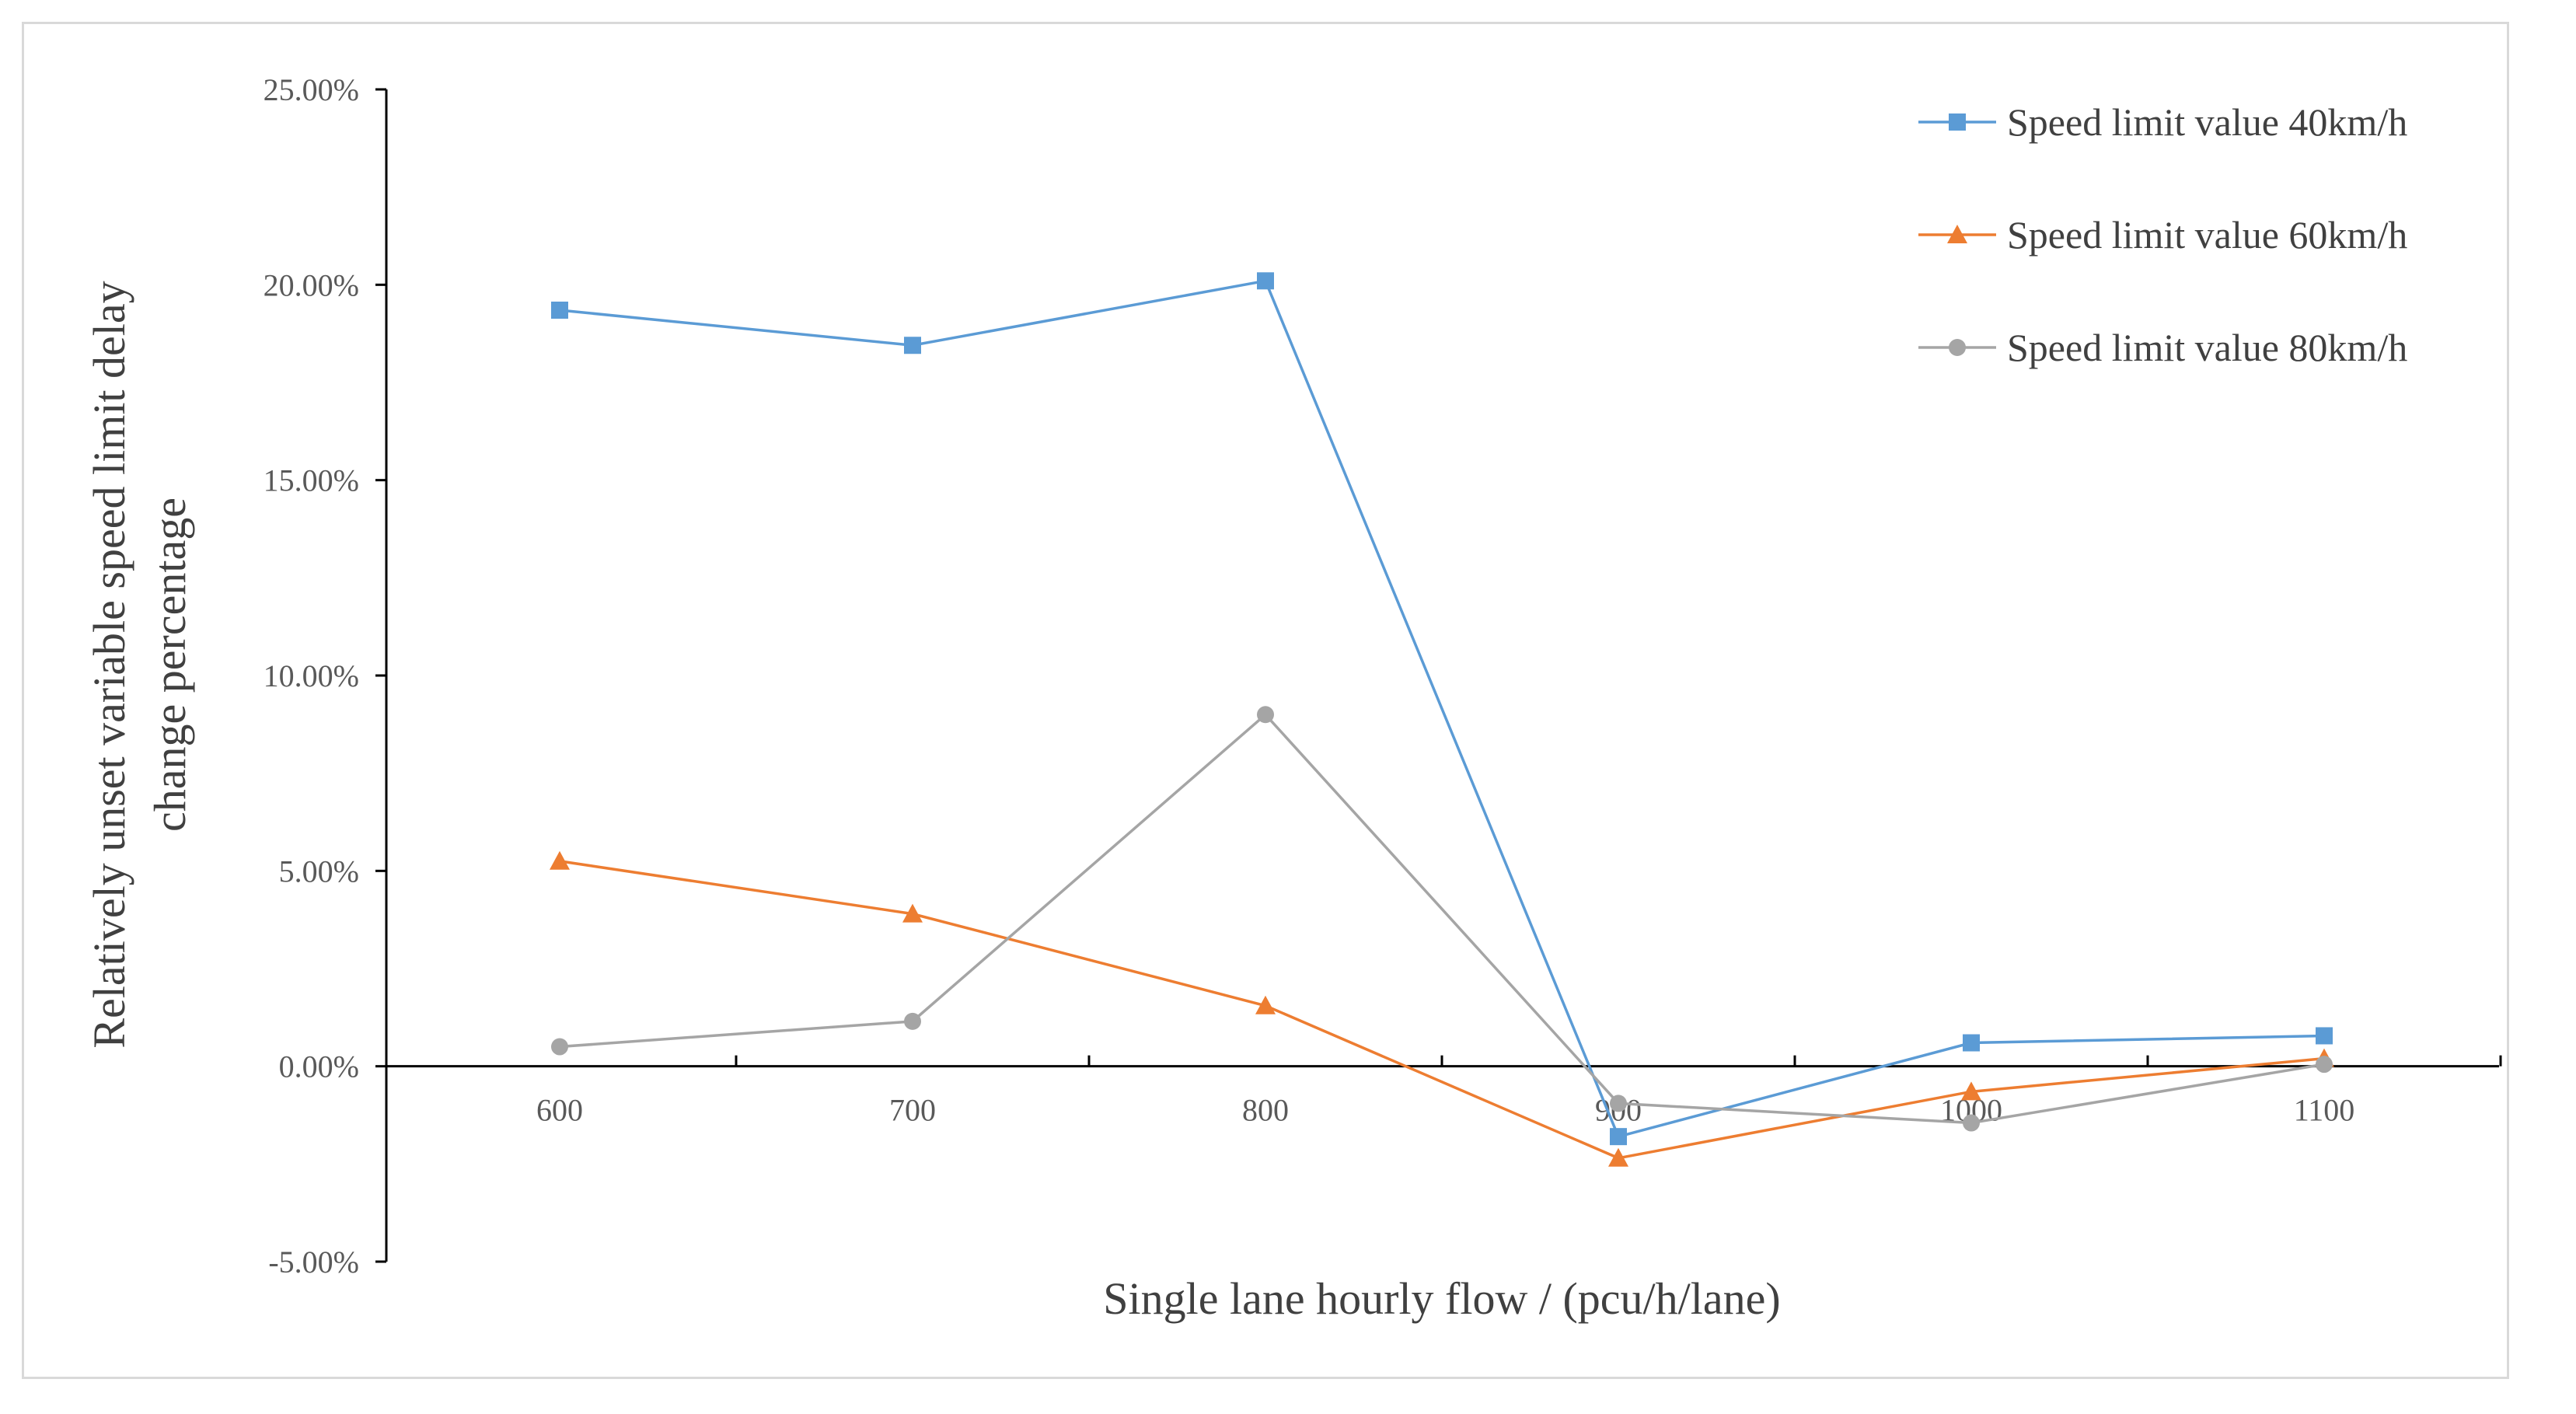 This screenshot has height=1414, width=2576. I want to click on y-tick-label: 15.00%, so click(312, 481).